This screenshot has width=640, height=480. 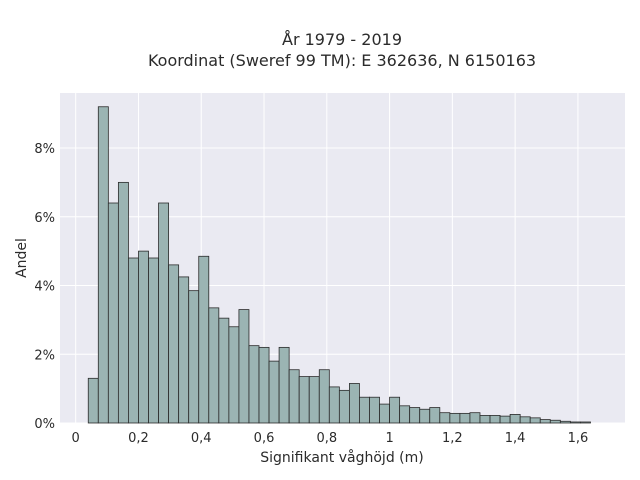 I want to click on y-axis-label: Andel, so click(x=22, y=258).